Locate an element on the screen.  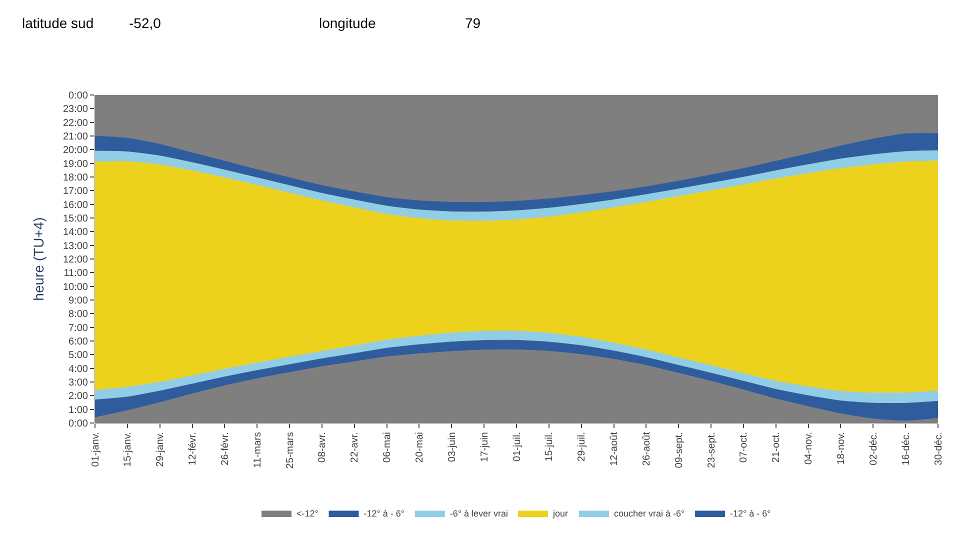
y-tick-label: 23:00 is located at coordinates (75, 110).